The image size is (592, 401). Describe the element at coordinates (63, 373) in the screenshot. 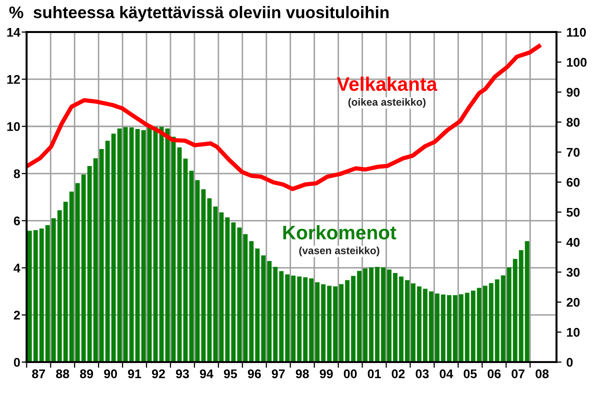

I see `x-tick-label: 88` at that location.